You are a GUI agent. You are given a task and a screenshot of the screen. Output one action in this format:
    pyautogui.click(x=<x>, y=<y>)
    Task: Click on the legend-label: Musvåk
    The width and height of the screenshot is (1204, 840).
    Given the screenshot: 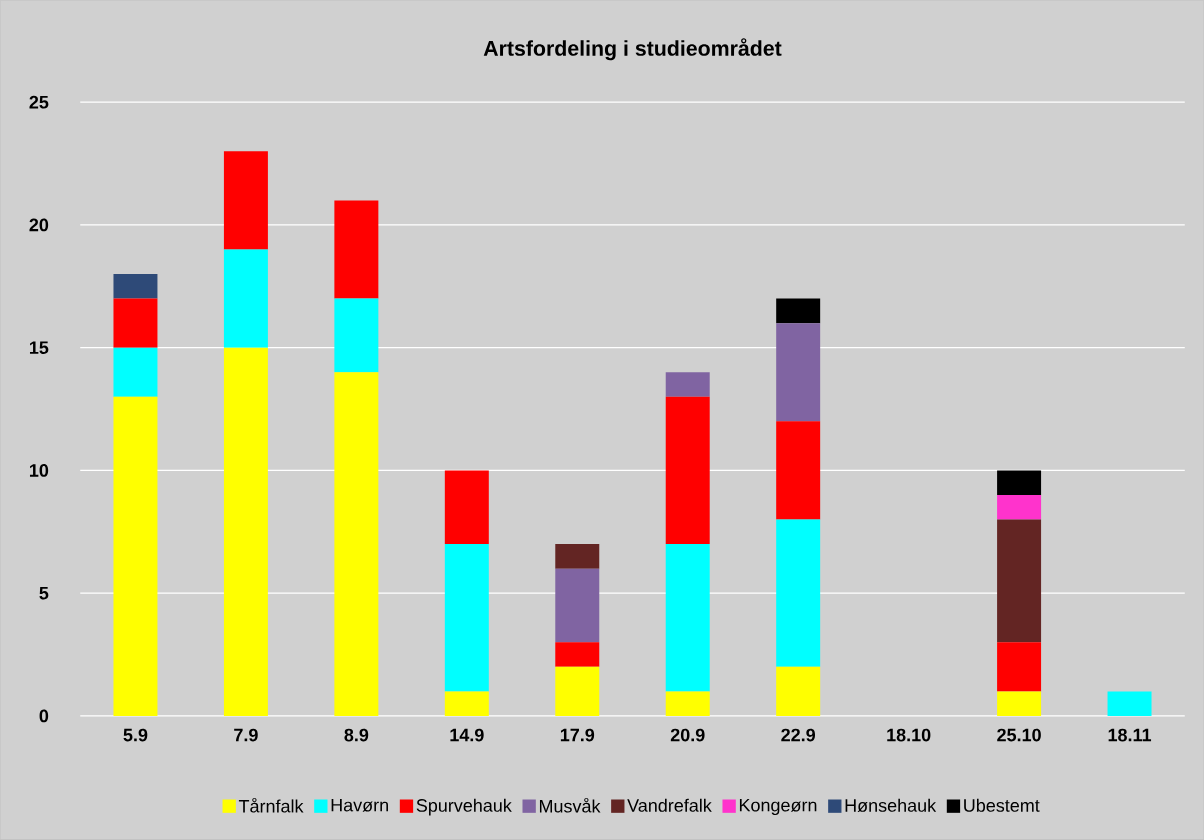 What is the action you would take?
    pyautogui.click(x=570, y=805)
    